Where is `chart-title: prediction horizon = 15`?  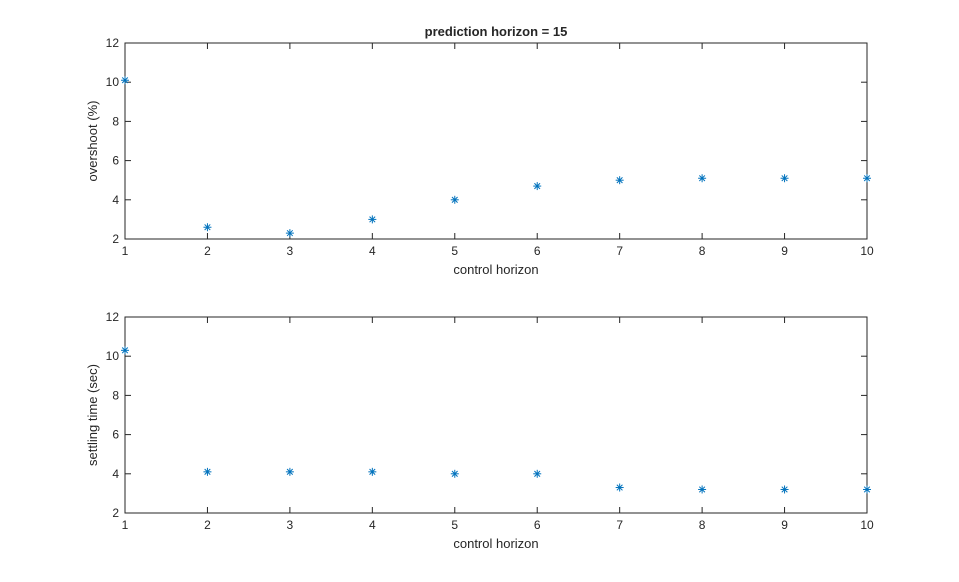 chart-title: prediction horizon = 15 is located at coordinates (496, 31).